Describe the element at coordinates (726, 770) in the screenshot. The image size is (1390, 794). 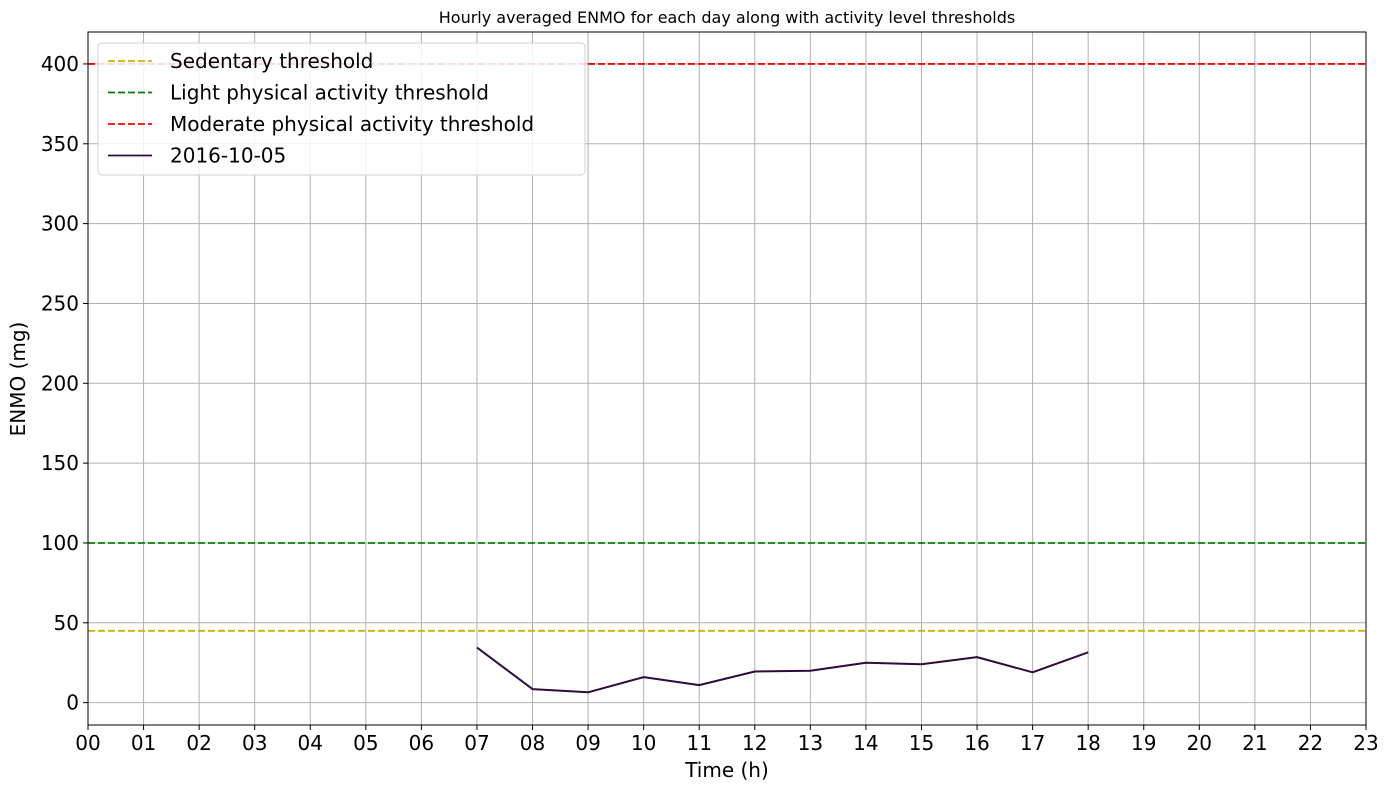
I see `x-axis-label: Time (h)` at that location.